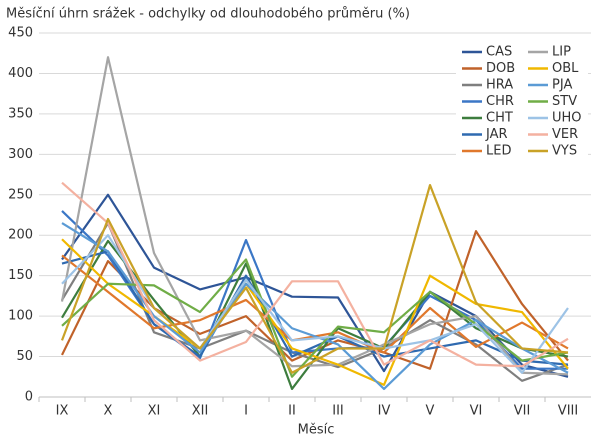 This screenshot has height=442, width=600. I want to click on legend-label: LED, so click(498, 151).